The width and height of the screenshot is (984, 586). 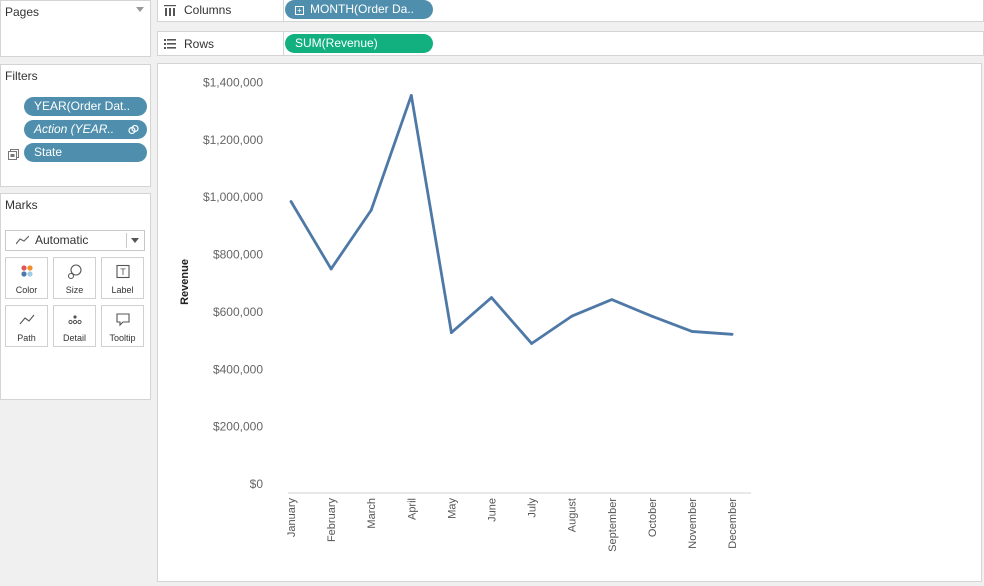 What do you see at coordinates (22, 240) in the screenshot?
I see `line-mark-icon` at bounding box center [22, 240].